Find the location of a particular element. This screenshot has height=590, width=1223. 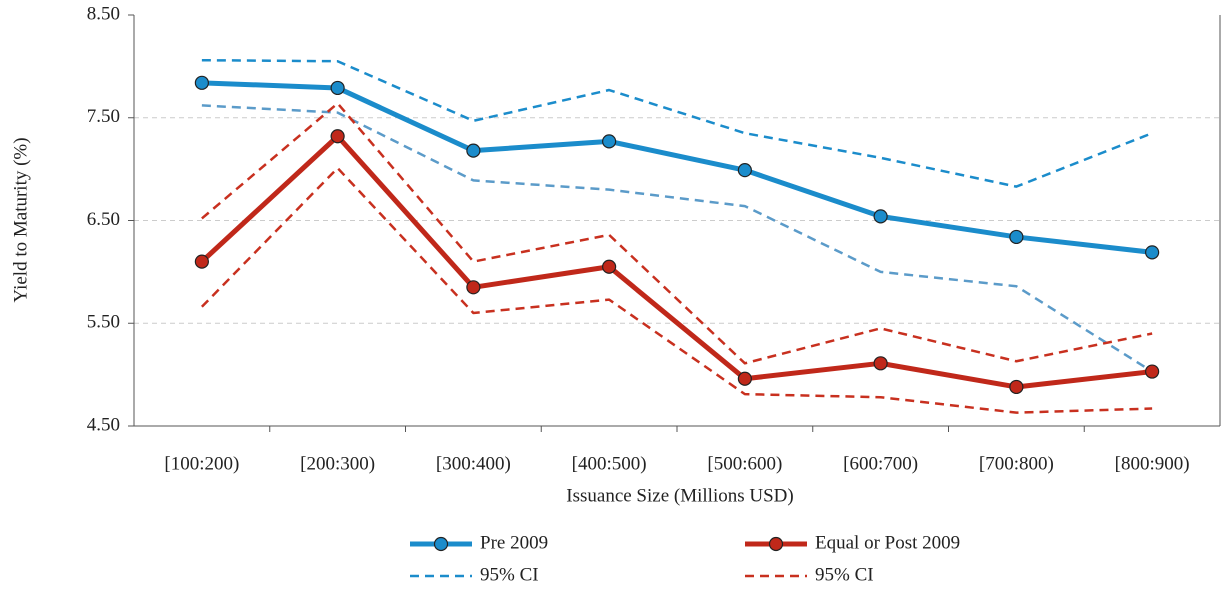

y-tick-label: 7.50 is located at coordinates (103, 116).